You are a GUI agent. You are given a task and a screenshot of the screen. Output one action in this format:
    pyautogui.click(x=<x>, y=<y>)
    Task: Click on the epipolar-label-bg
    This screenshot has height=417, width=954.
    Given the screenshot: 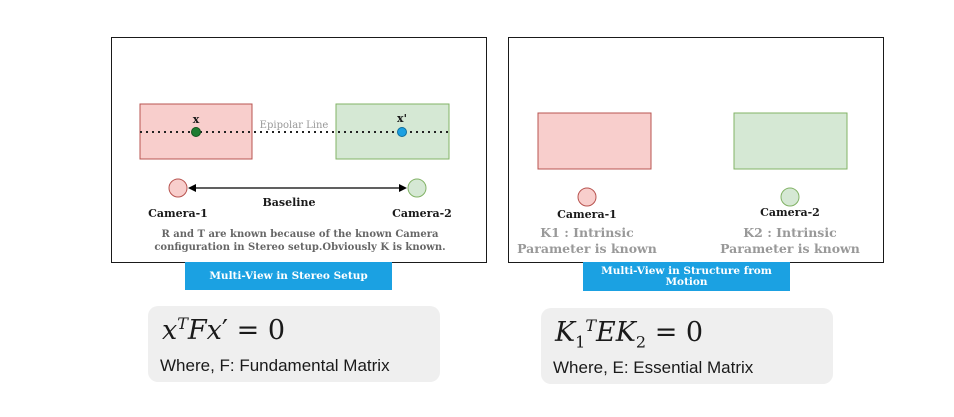 What is the action you would take?
    pyautogui.click(x=294, y=124)
    